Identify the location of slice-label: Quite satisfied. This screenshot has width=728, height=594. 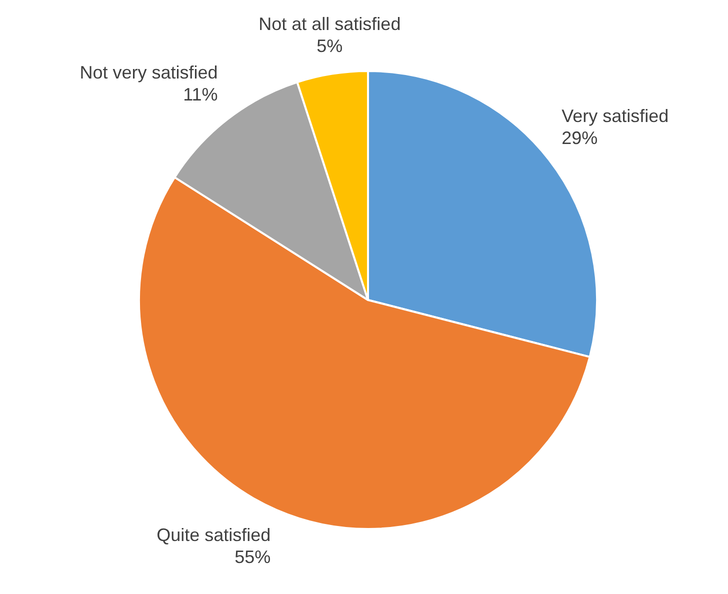
(213, 534).